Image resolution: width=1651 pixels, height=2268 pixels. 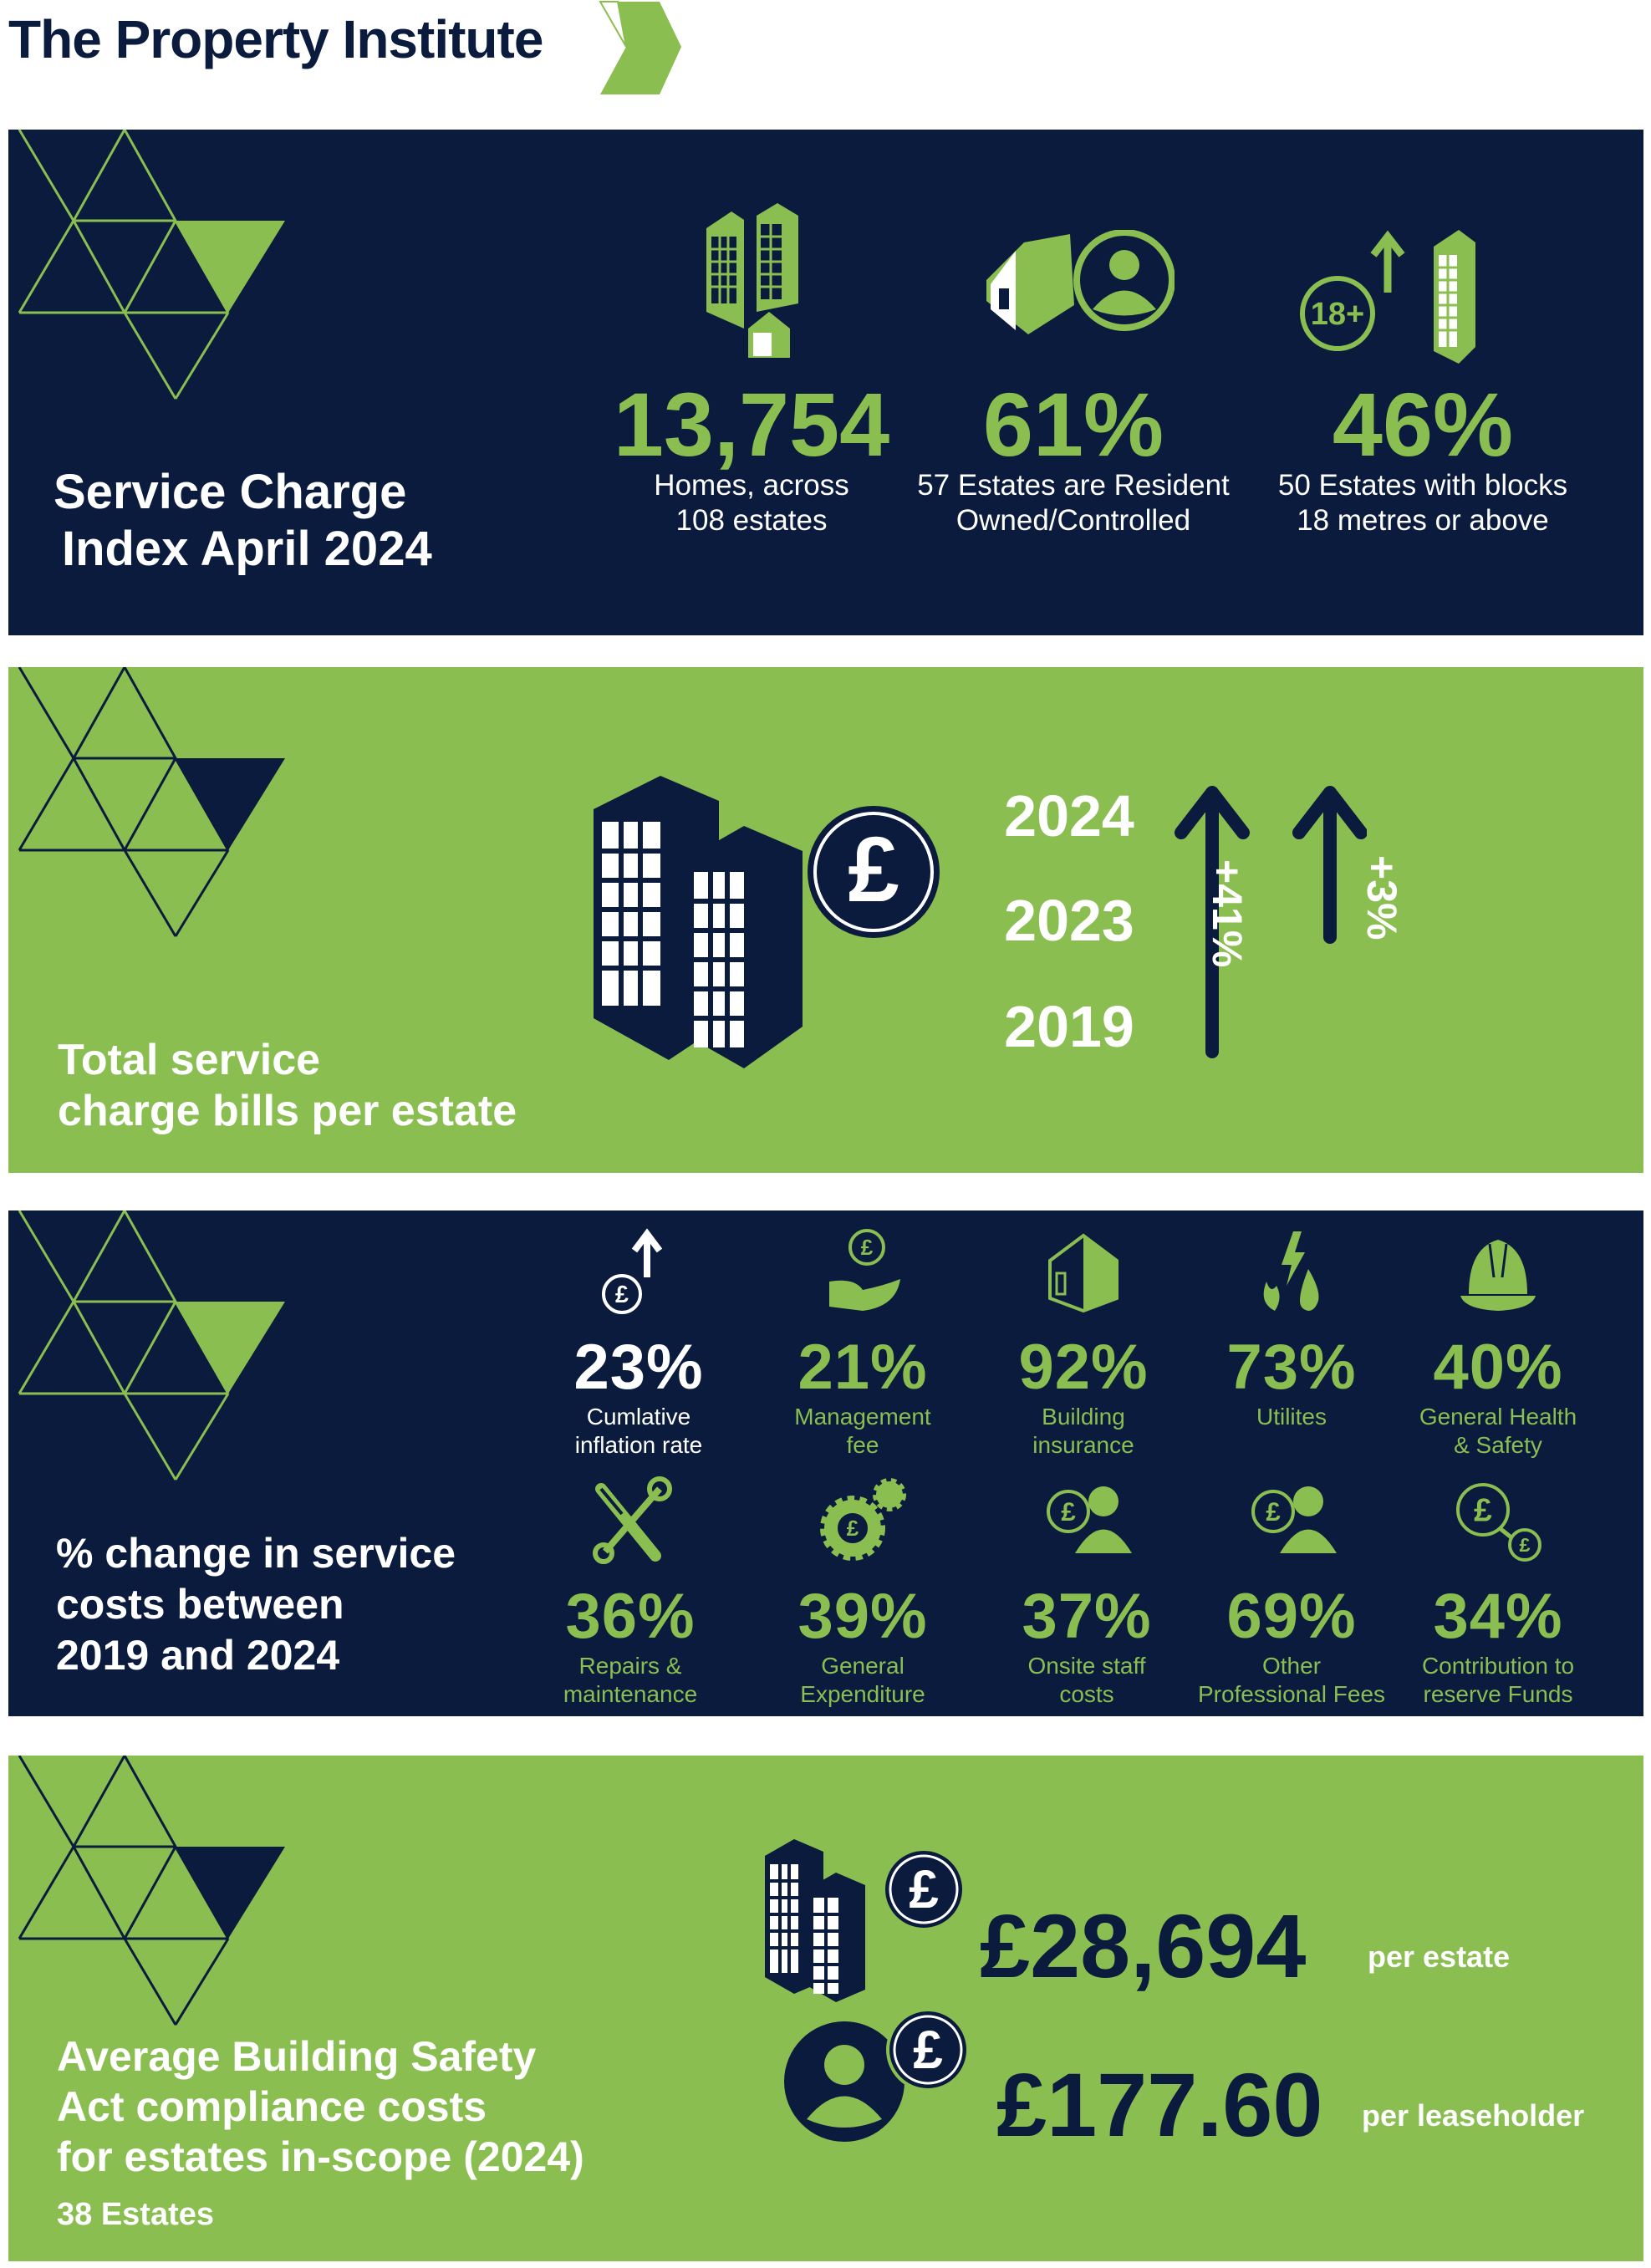 What do you see at coordinates (275, 39) in the screenshot?
I see `brand-name: The Property Institute` at bounding box center [275, 39].